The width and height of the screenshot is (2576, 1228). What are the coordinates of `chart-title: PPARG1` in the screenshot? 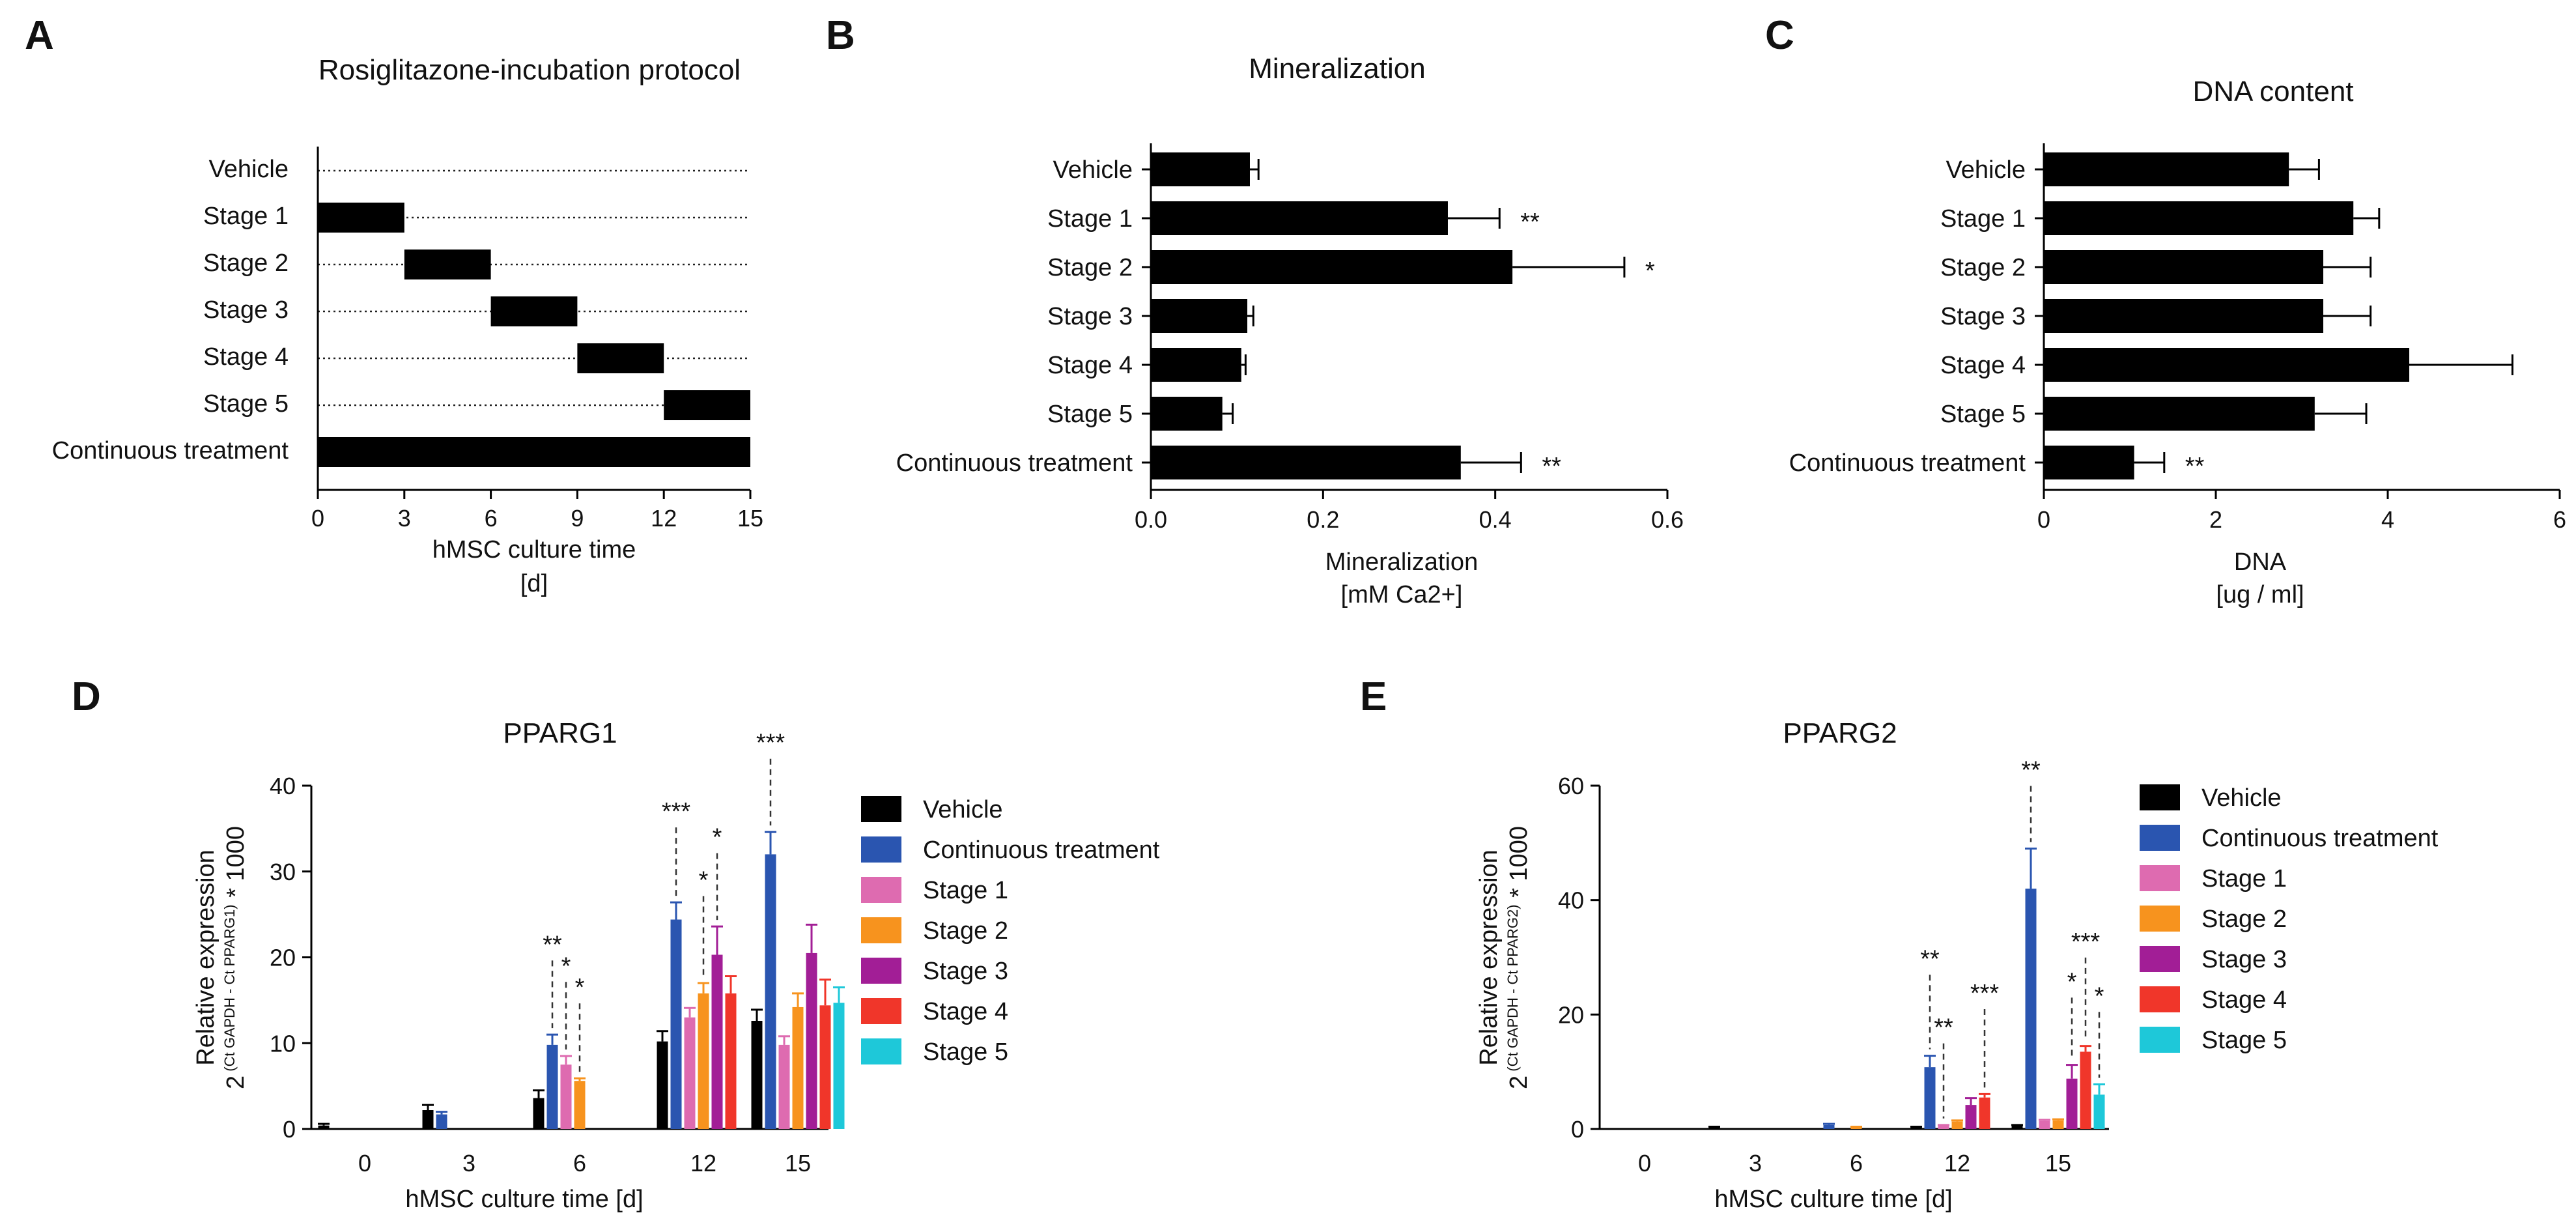 It's located at (560, 733).